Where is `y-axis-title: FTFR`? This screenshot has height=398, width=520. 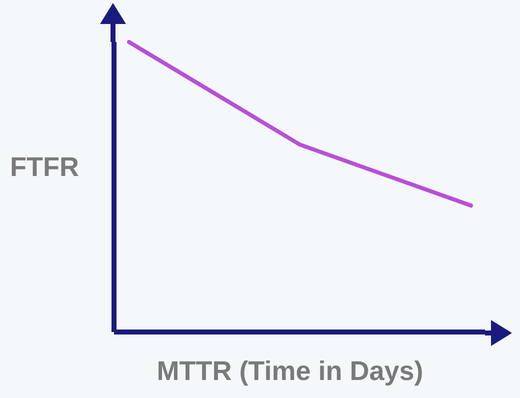
y-axis-title: FTFR is located at coordinates (44, 167).